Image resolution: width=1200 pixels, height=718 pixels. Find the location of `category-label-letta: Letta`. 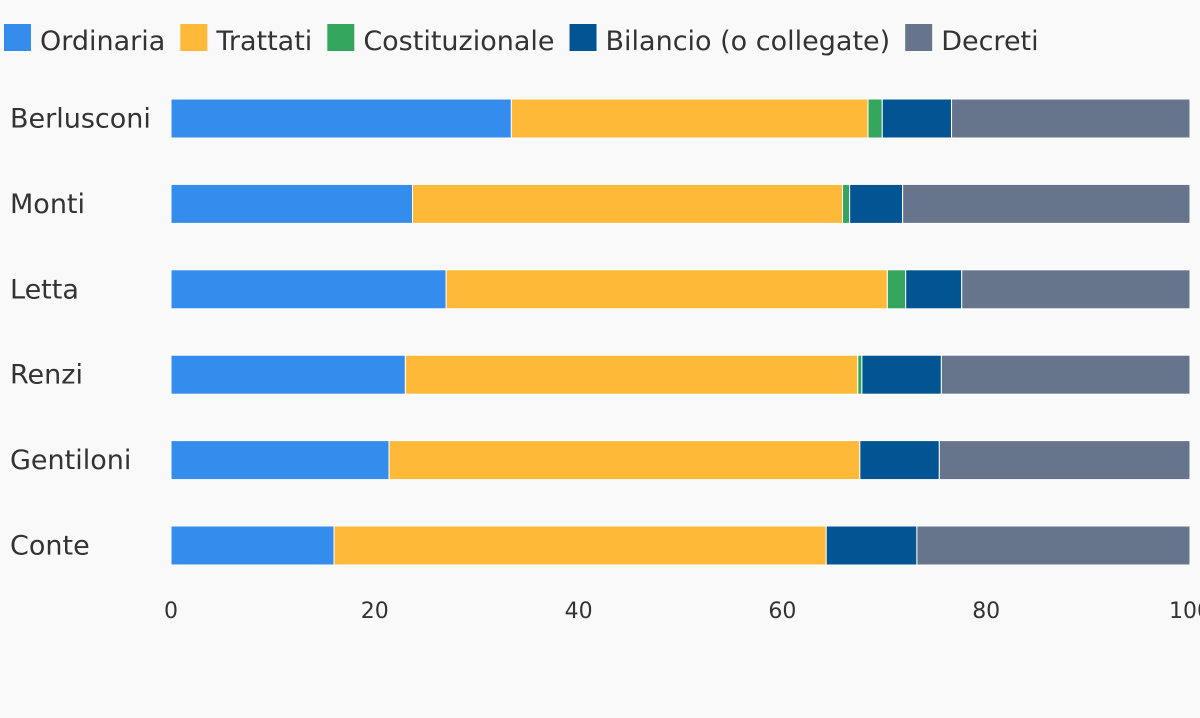

category-label-letta: Letta is located at coordinates (44, 289).